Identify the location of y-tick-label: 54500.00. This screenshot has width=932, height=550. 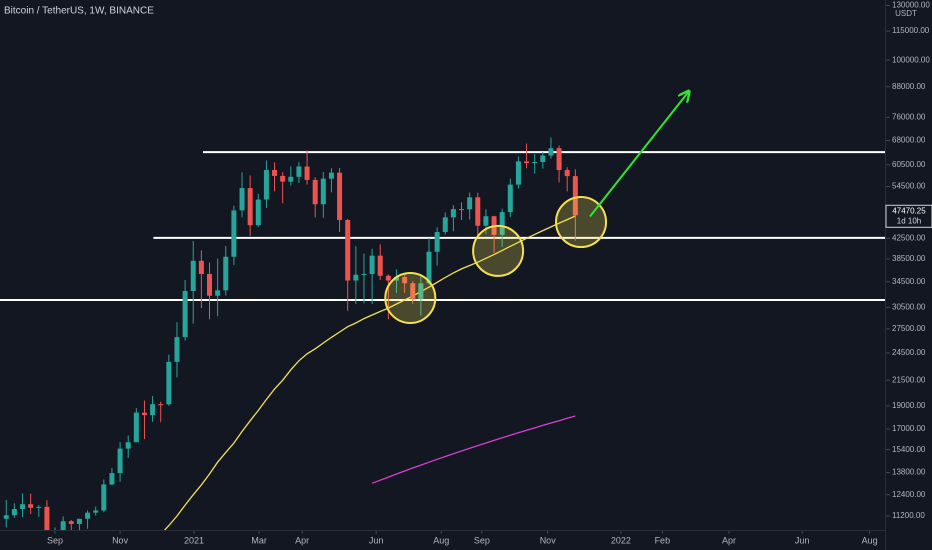
(909, 186).